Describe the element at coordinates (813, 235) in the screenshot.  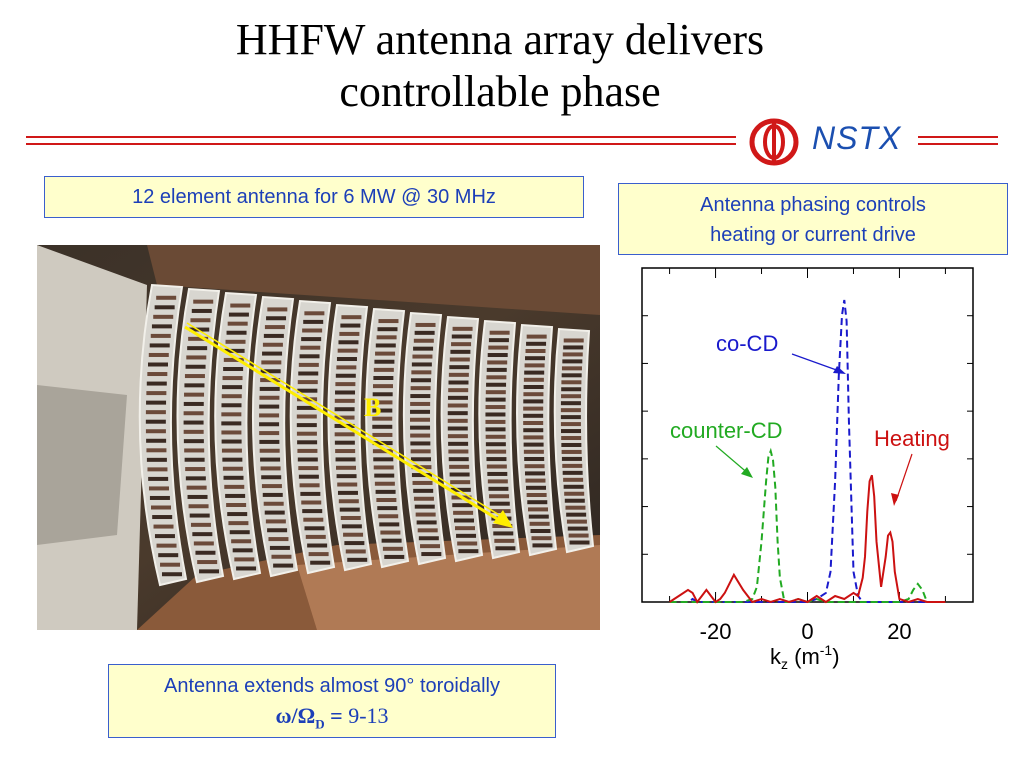
I see `phasing-line-2: heating or current drive` at that location.